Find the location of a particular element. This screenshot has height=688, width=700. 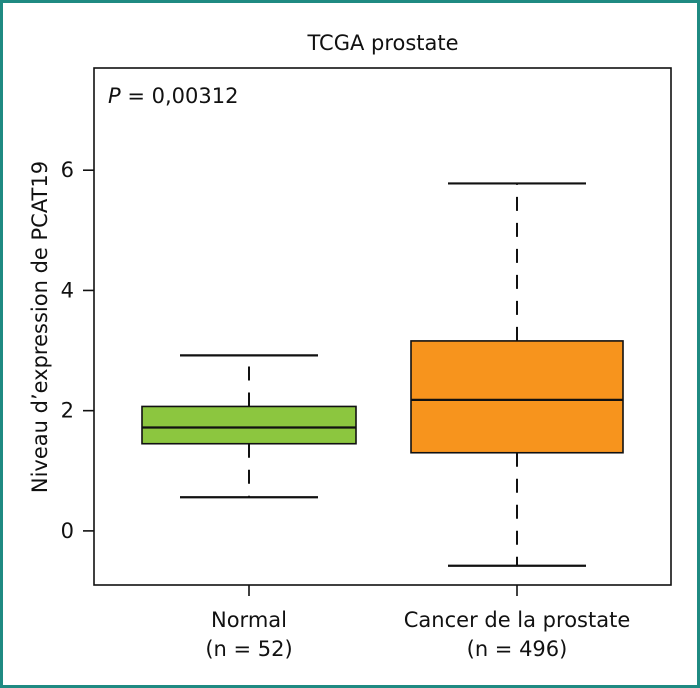

p-value-annotation: P = 0,00312 is located at coordinates (173, 96).